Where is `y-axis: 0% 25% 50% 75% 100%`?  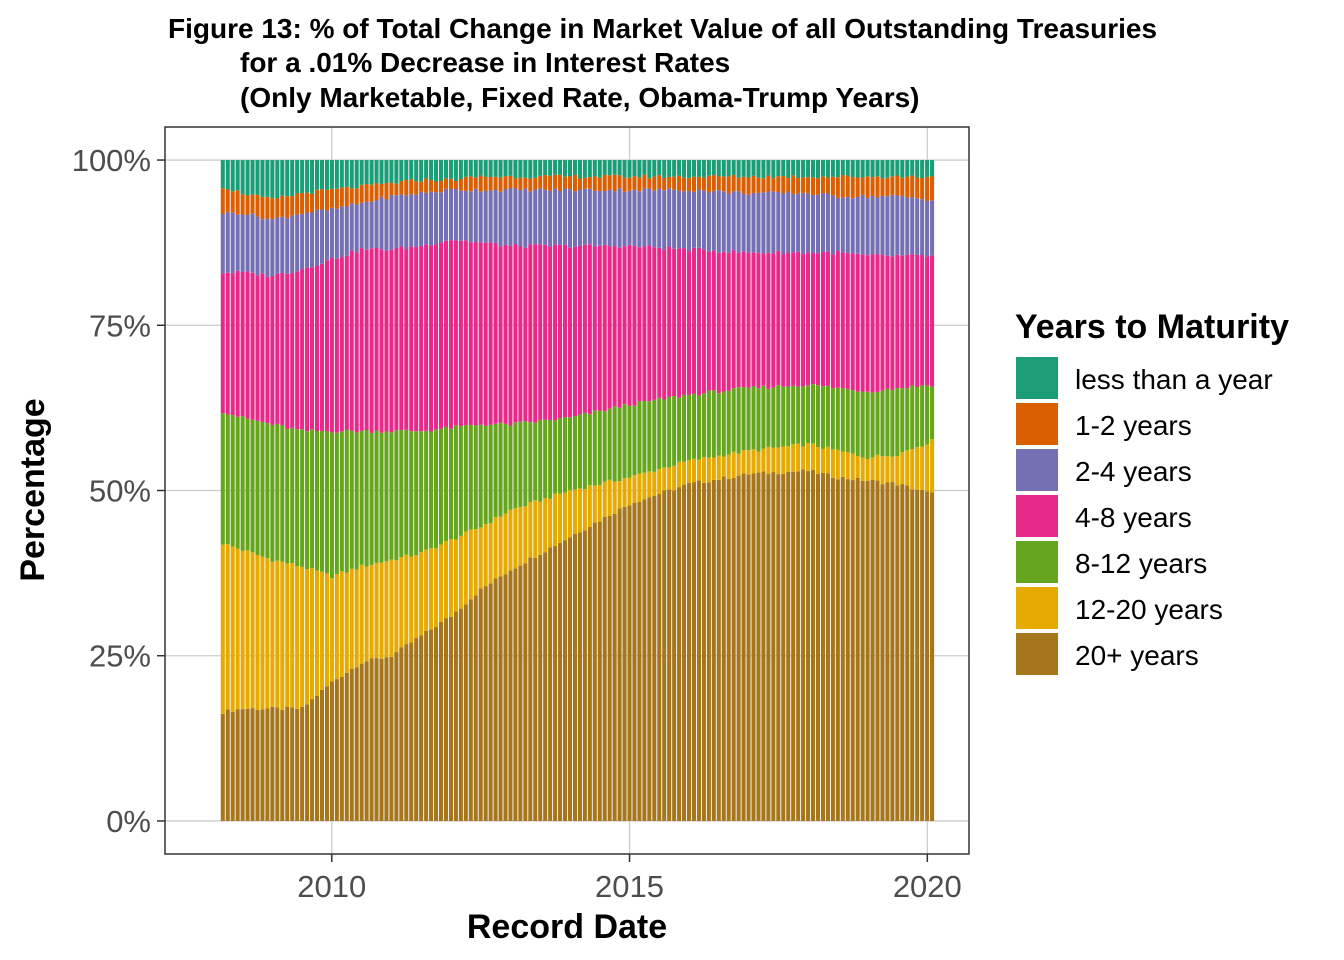
y-axis: 0% 25% 50% 75% 100% is located at coordinates (118, 491).